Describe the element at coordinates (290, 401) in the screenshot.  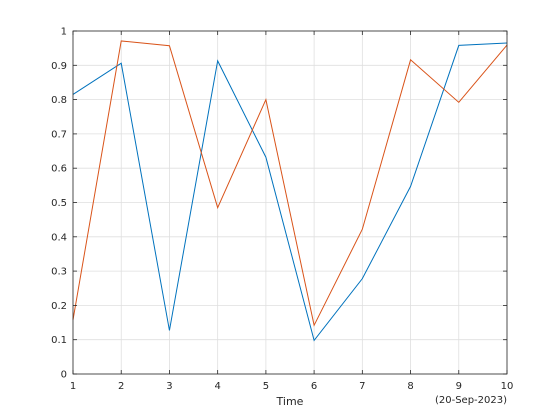
I see `x-axis-label: Time` at that location.